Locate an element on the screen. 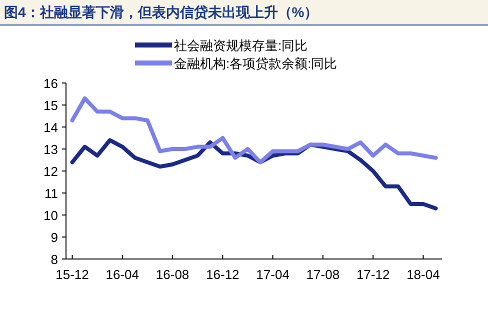 The width and height of the screenshot is (488, 325). x-tick-label: 16-04 is located at coordinates (123, 274).